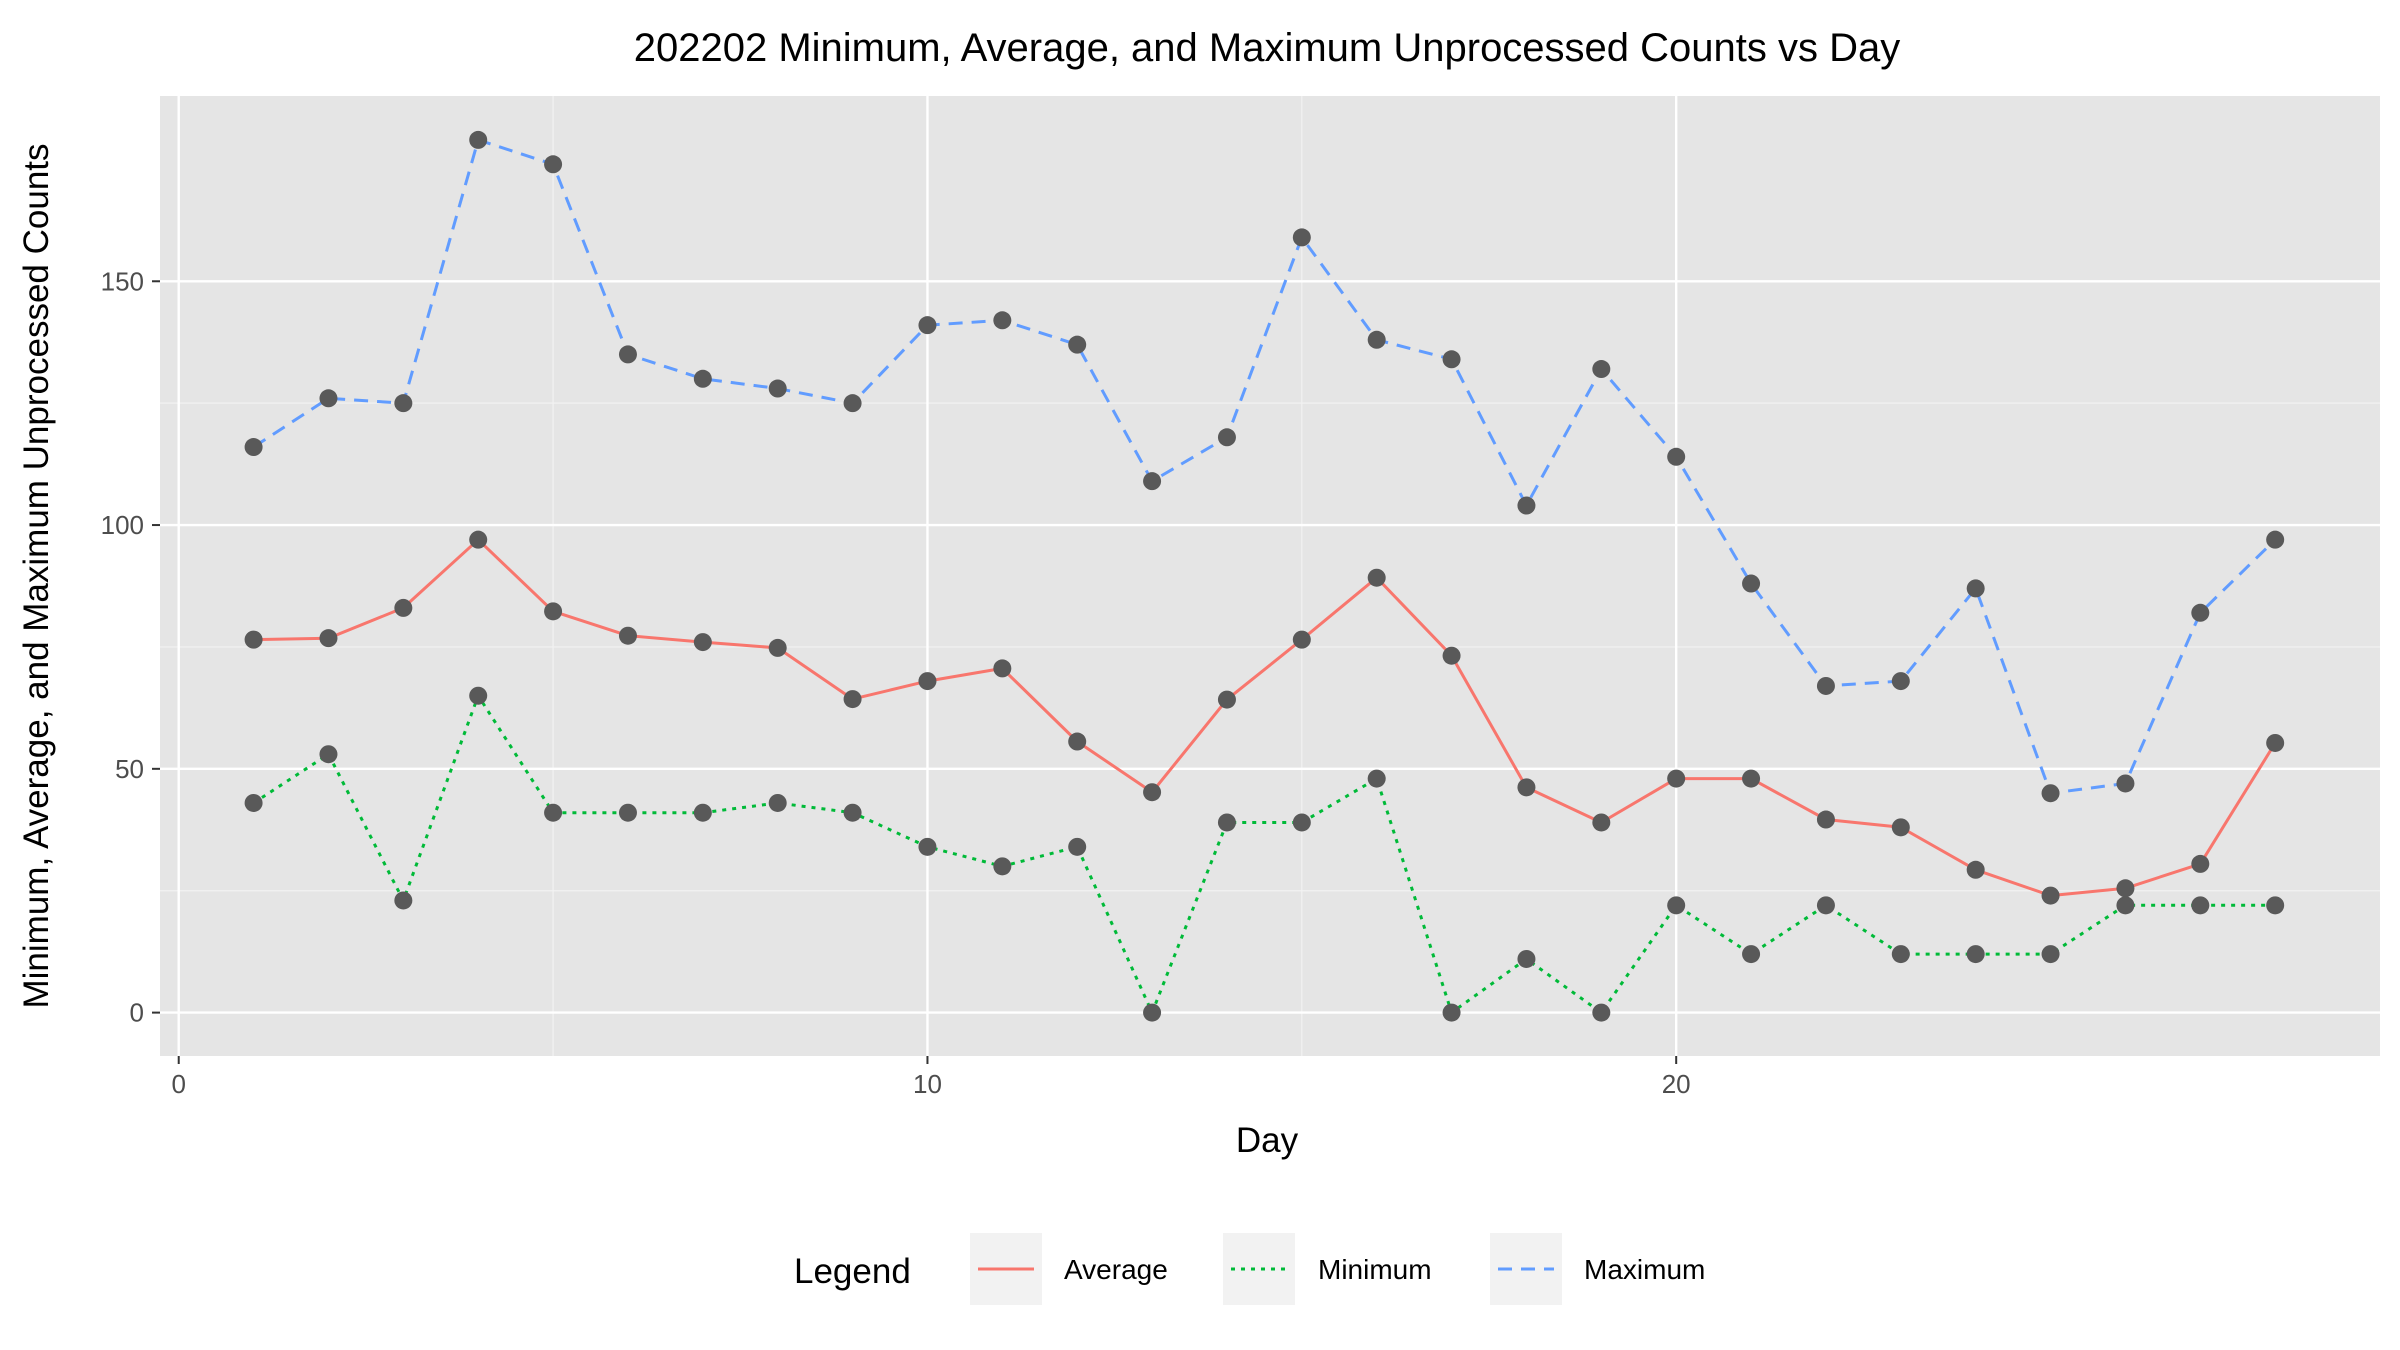  What do you see at coordinates (1644, 1269) in the screenshot?
I see `legend-label-maximum: Maximum` at bounding box center [1644, 1269].